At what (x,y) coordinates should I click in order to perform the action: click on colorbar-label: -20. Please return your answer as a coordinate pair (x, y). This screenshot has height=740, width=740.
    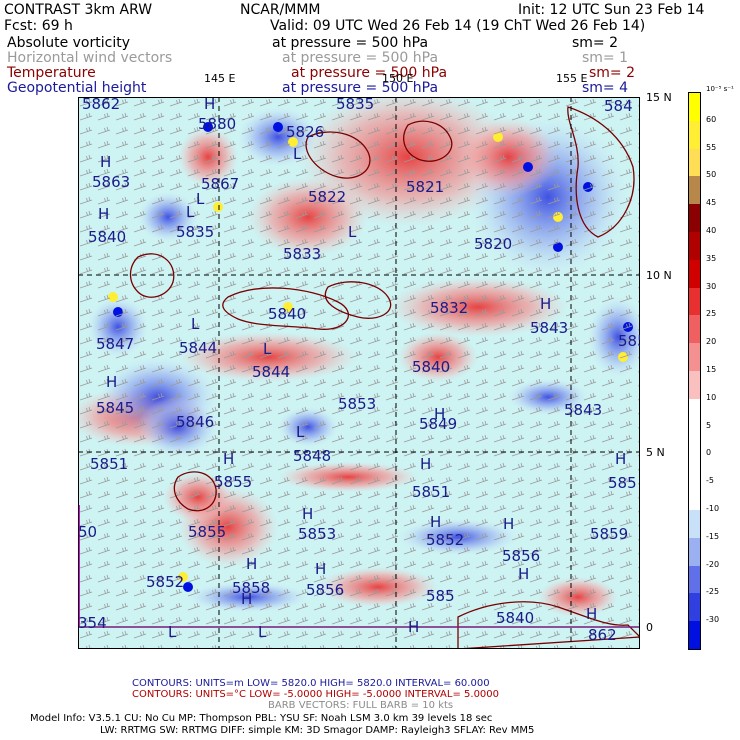
    Looking at the image, I should click on (713, 564).